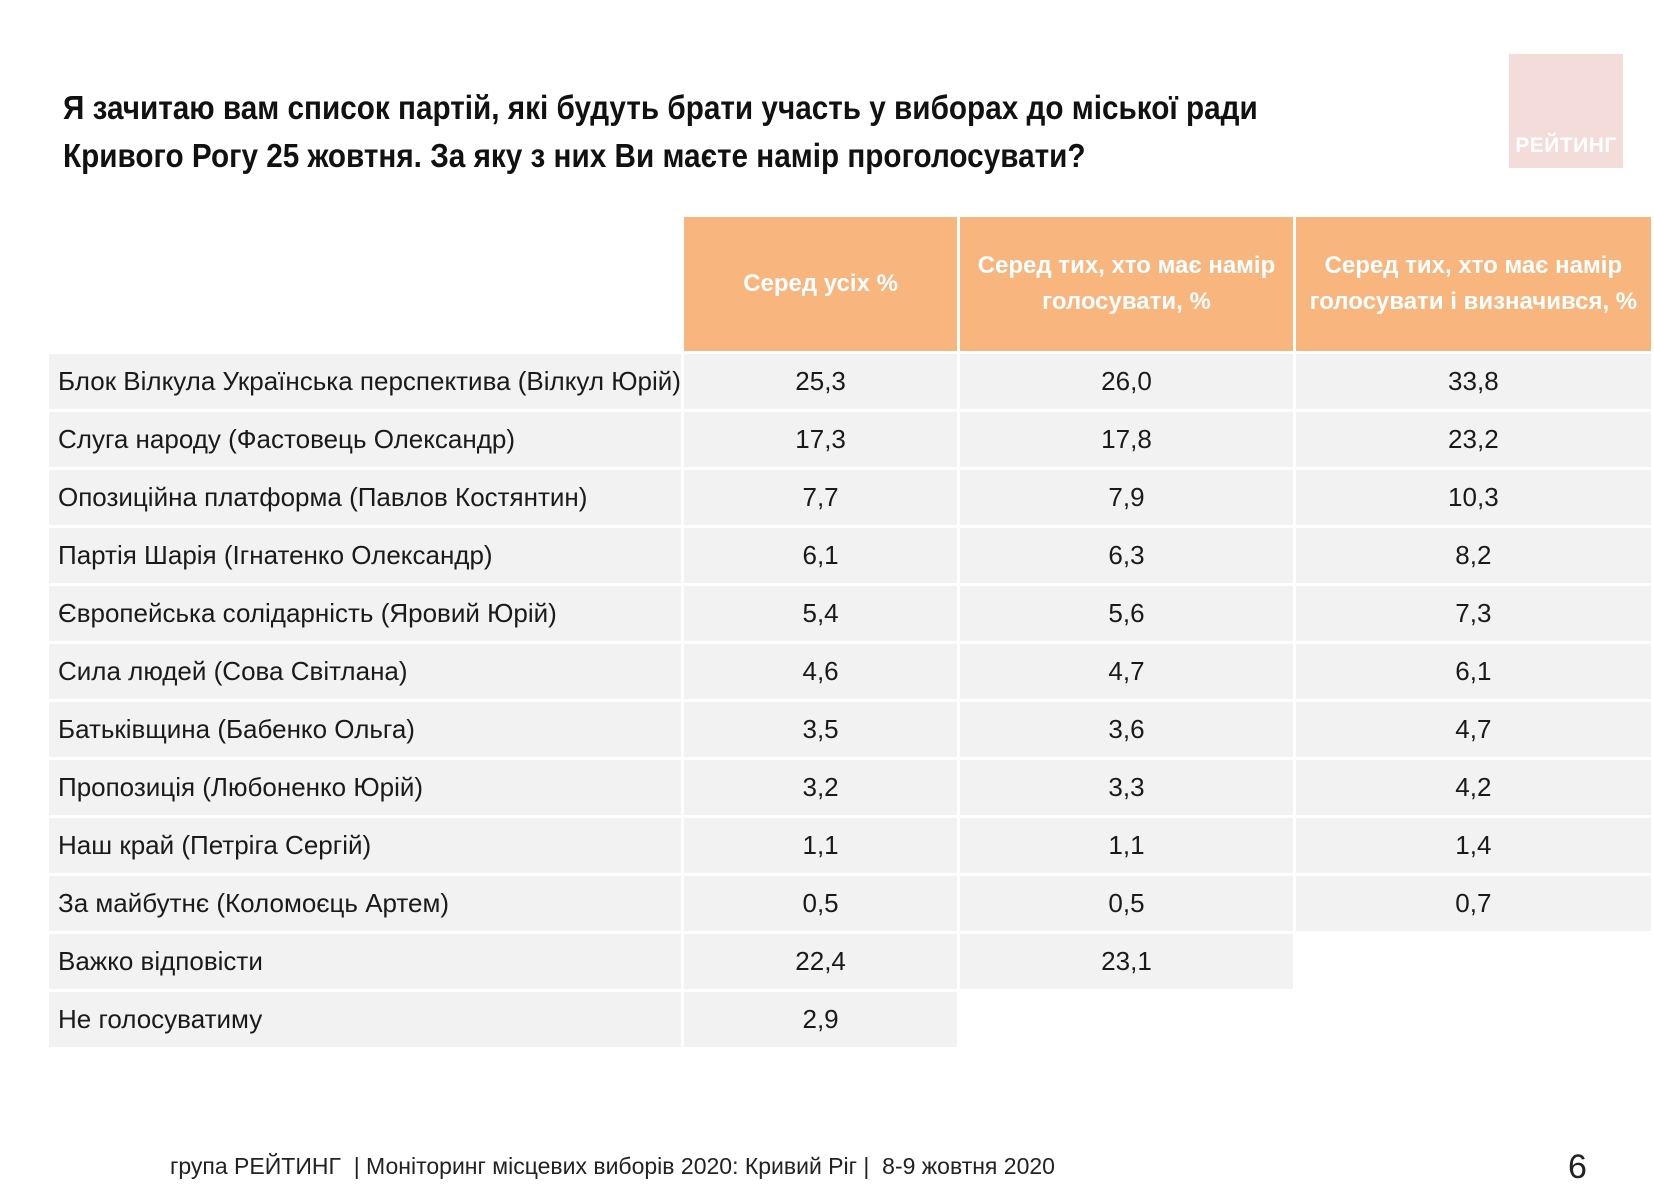  I want to click on table-row: Батьківщина (Бабенко Ольга) 3,5 3,6 4,7, so click(850, 729).